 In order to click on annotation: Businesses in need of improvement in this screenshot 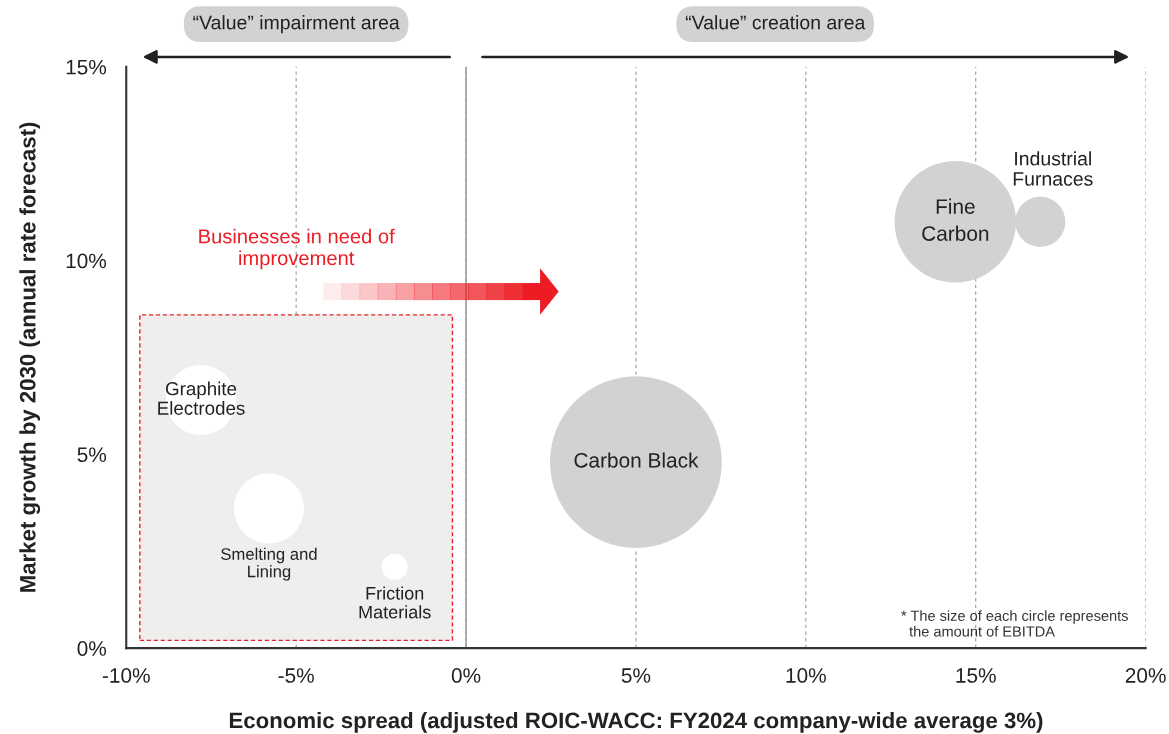, I will do `click(297, 249)`.